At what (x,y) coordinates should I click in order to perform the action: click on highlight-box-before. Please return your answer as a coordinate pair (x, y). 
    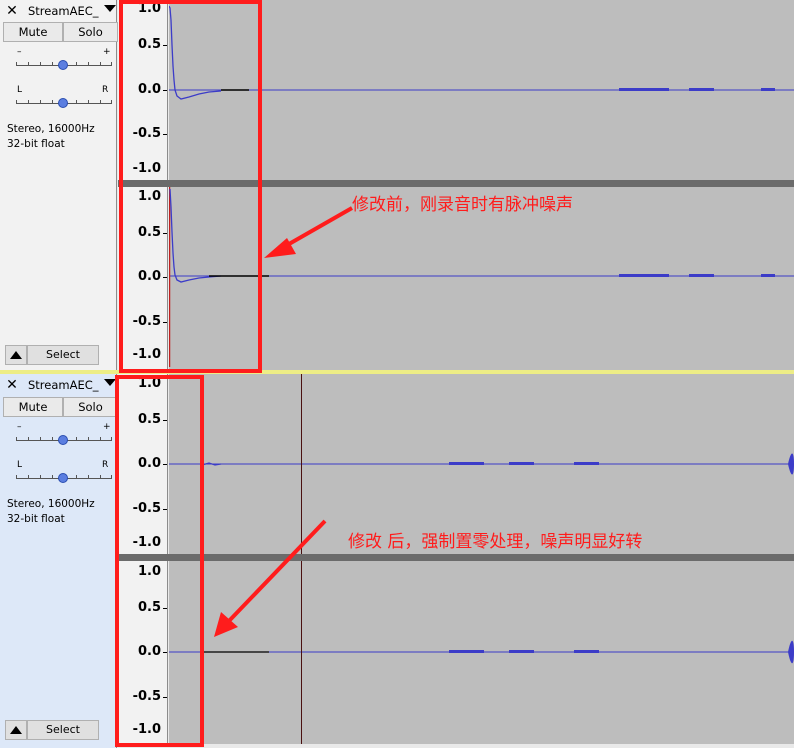
    Looking at the image, I should click on (190, 186).